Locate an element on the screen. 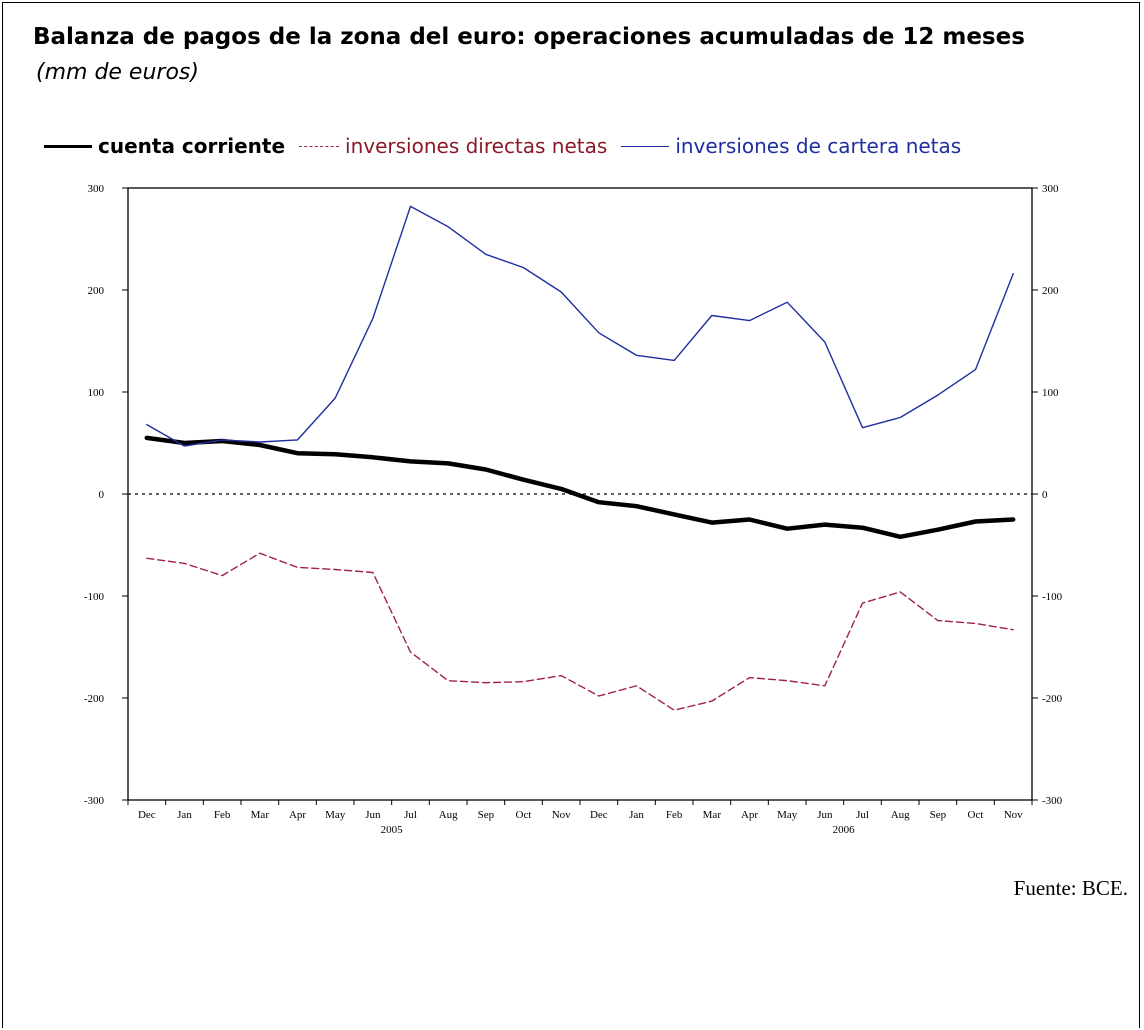 The image size is (1144, 1030). y-tick-label-left: -300 is located at coordinates (94, 801).